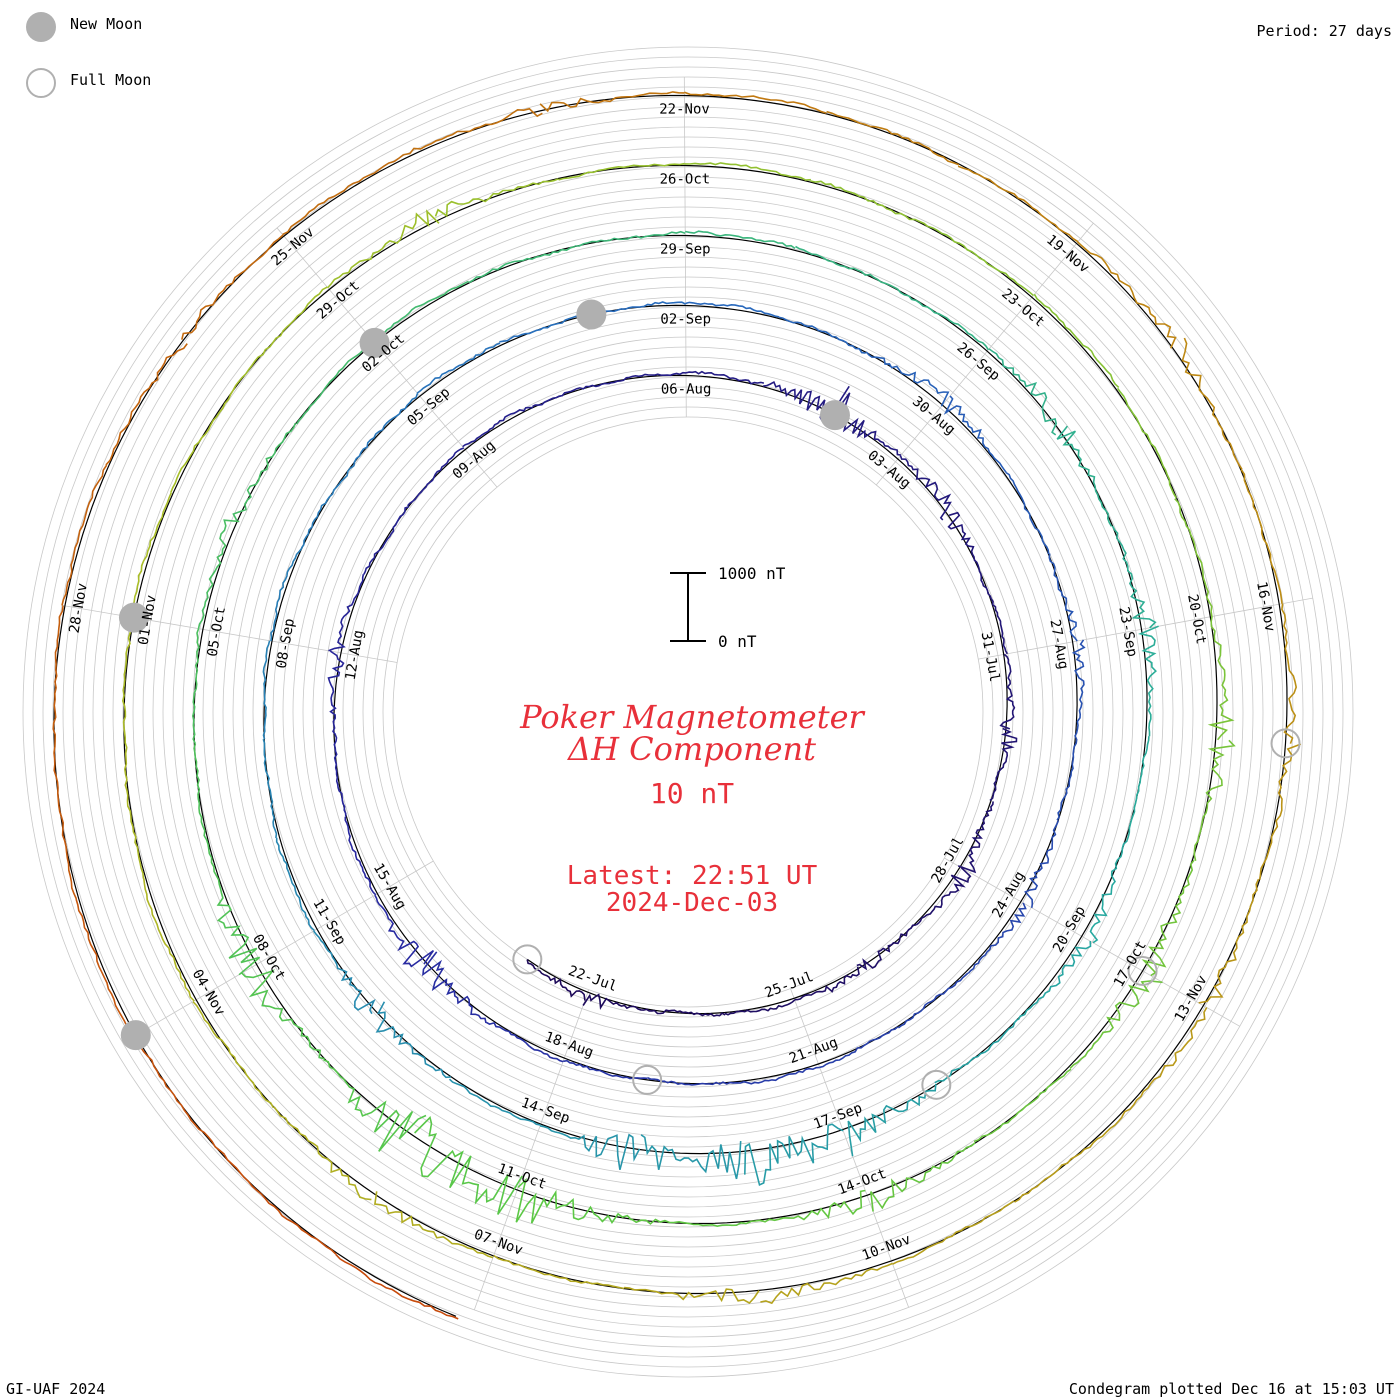 The height and width of the screenshot is (1400, 1400). What do you see at coordinates (1231, 1389) in the screenshot?
I see `plotted-timestamp: Condegram plotted Dec 16 at 15:03 UT` at bounding box center [1231, 1389].